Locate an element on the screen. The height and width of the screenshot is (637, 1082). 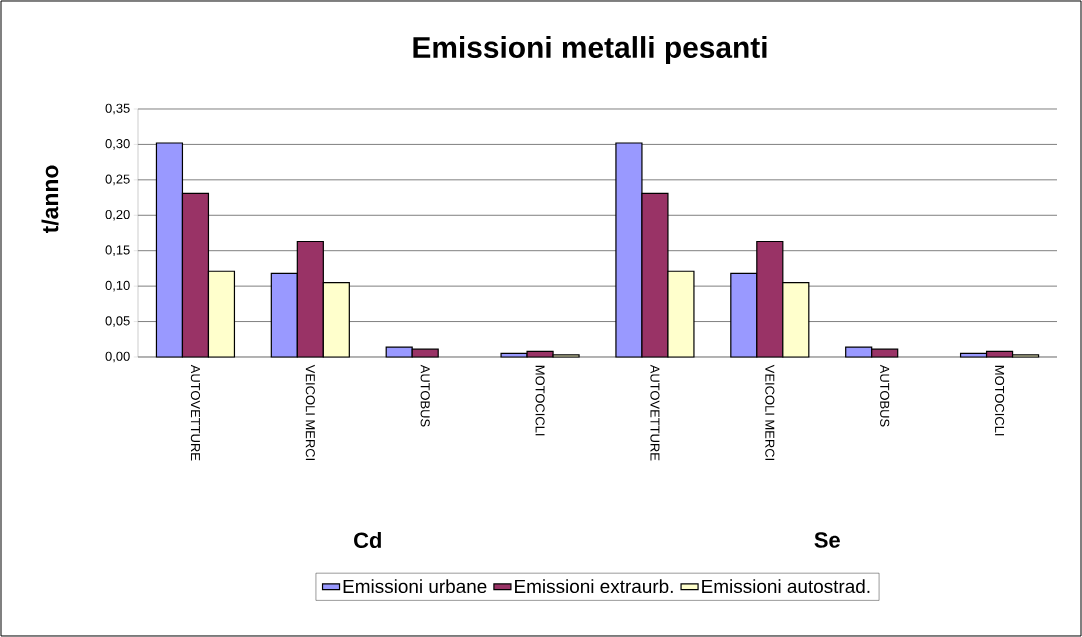
legend-label: Emissioni urbane is located at coordinates (415, 586).